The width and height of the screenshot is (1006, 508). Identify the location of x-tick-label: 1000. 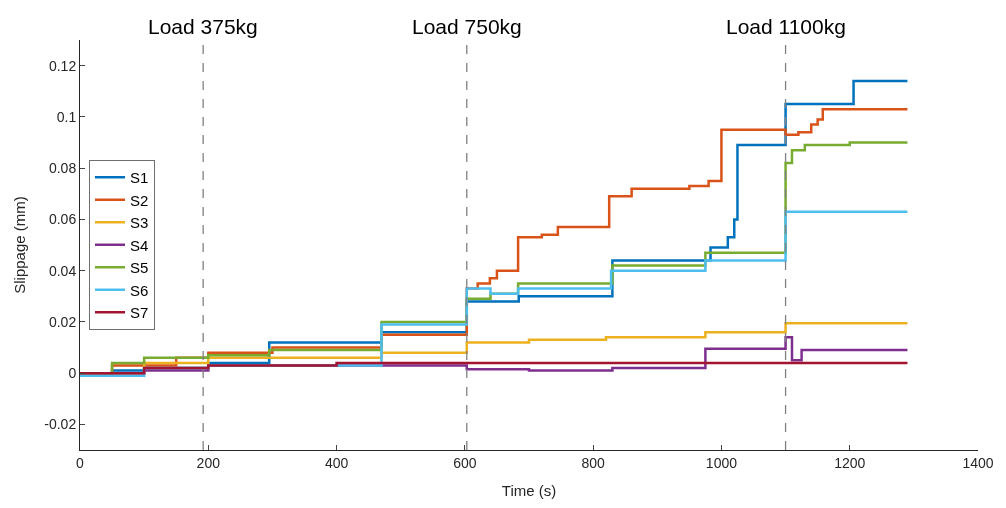
(721, 462).